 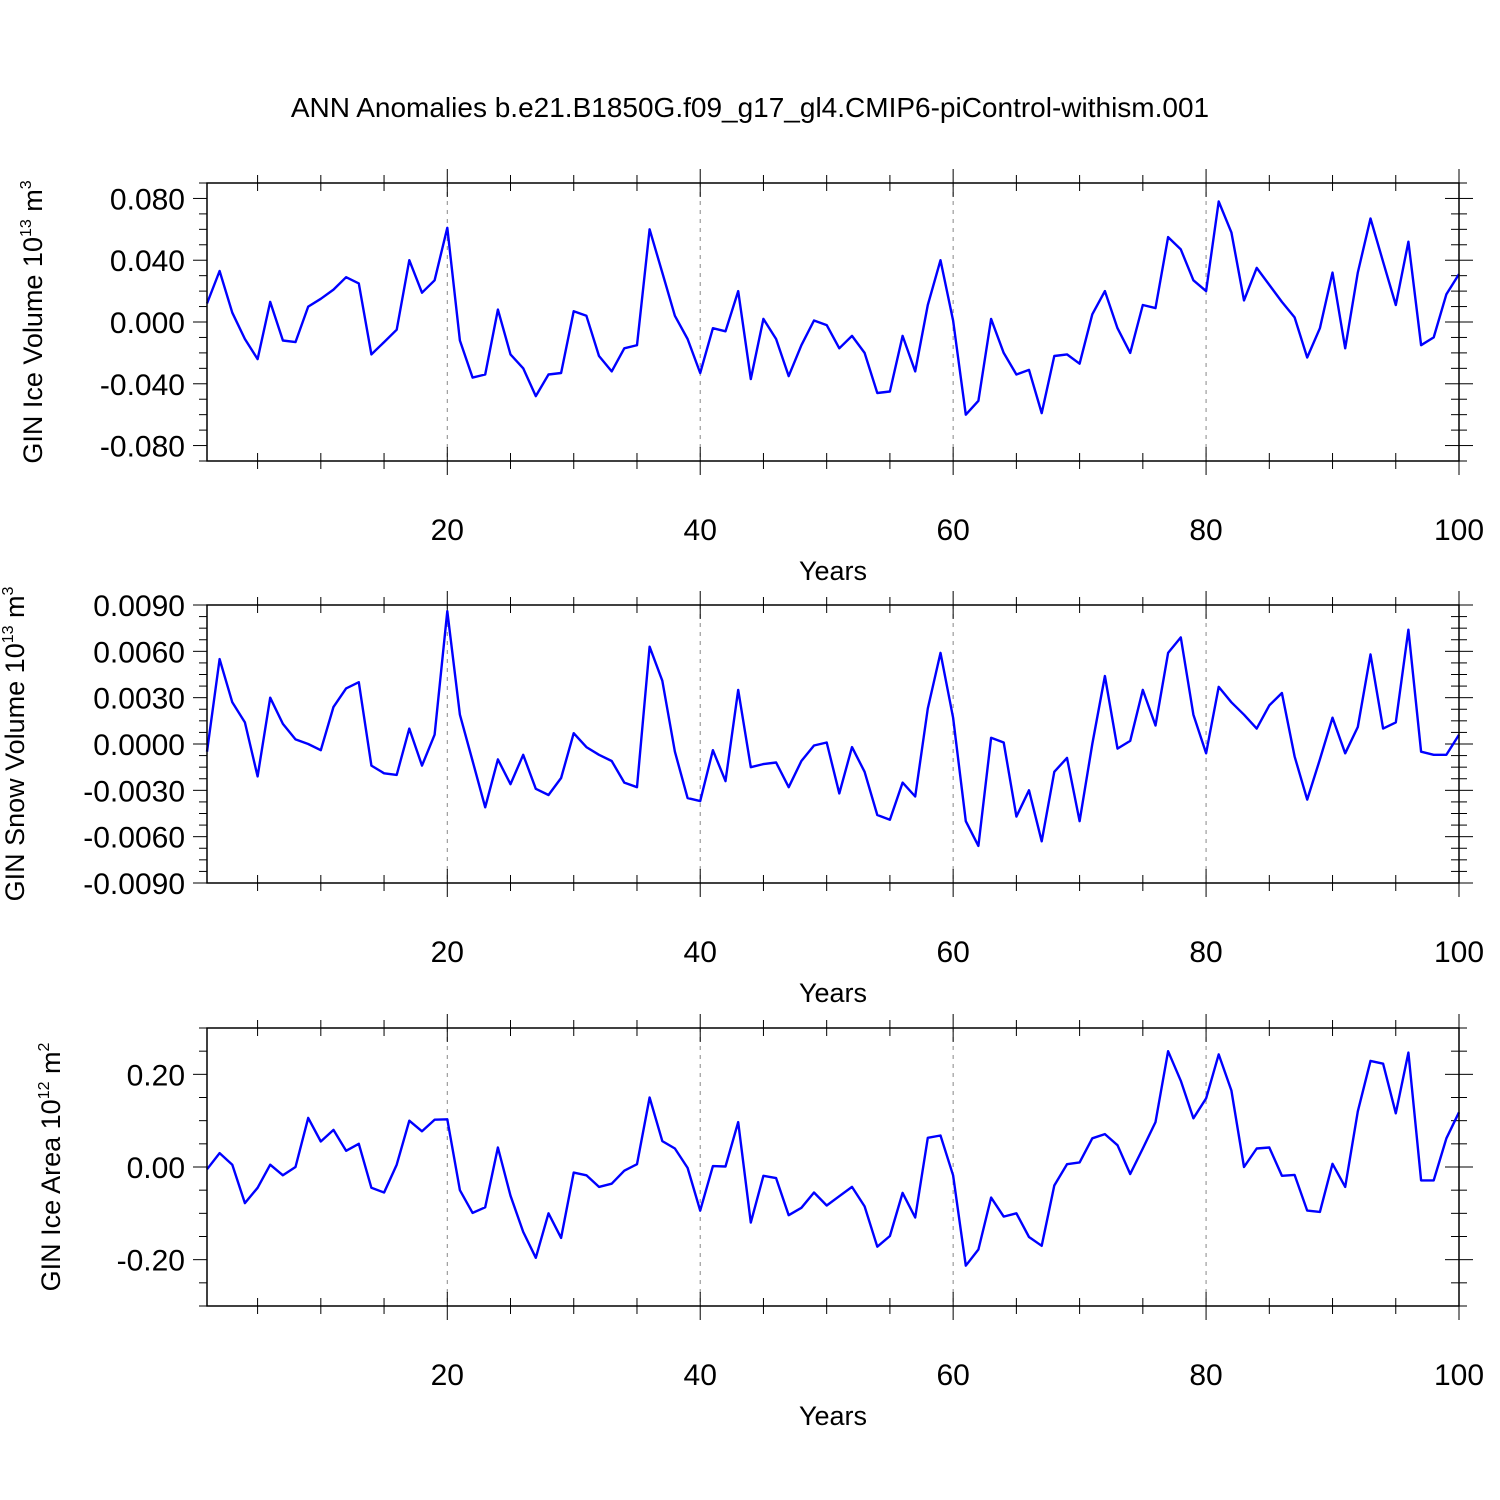 What do you see at coordinates (134, 791) in the screenshot?
I see `y-tick-label: -0.0030` at bounding box center [134, 791].